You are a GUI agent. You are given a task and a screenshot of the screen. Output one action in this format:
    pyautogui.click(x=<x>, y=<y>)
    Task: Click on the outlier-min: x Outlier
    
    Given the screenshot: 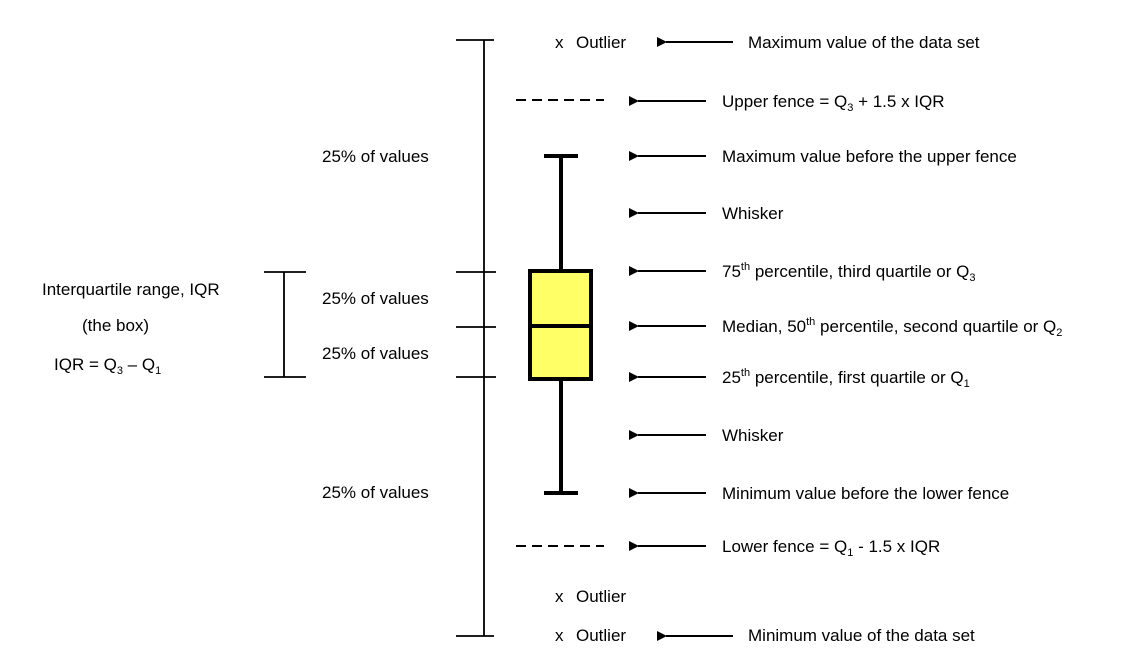 What is the action you would take?
    pyautogui.click(x=590, y=635)
    